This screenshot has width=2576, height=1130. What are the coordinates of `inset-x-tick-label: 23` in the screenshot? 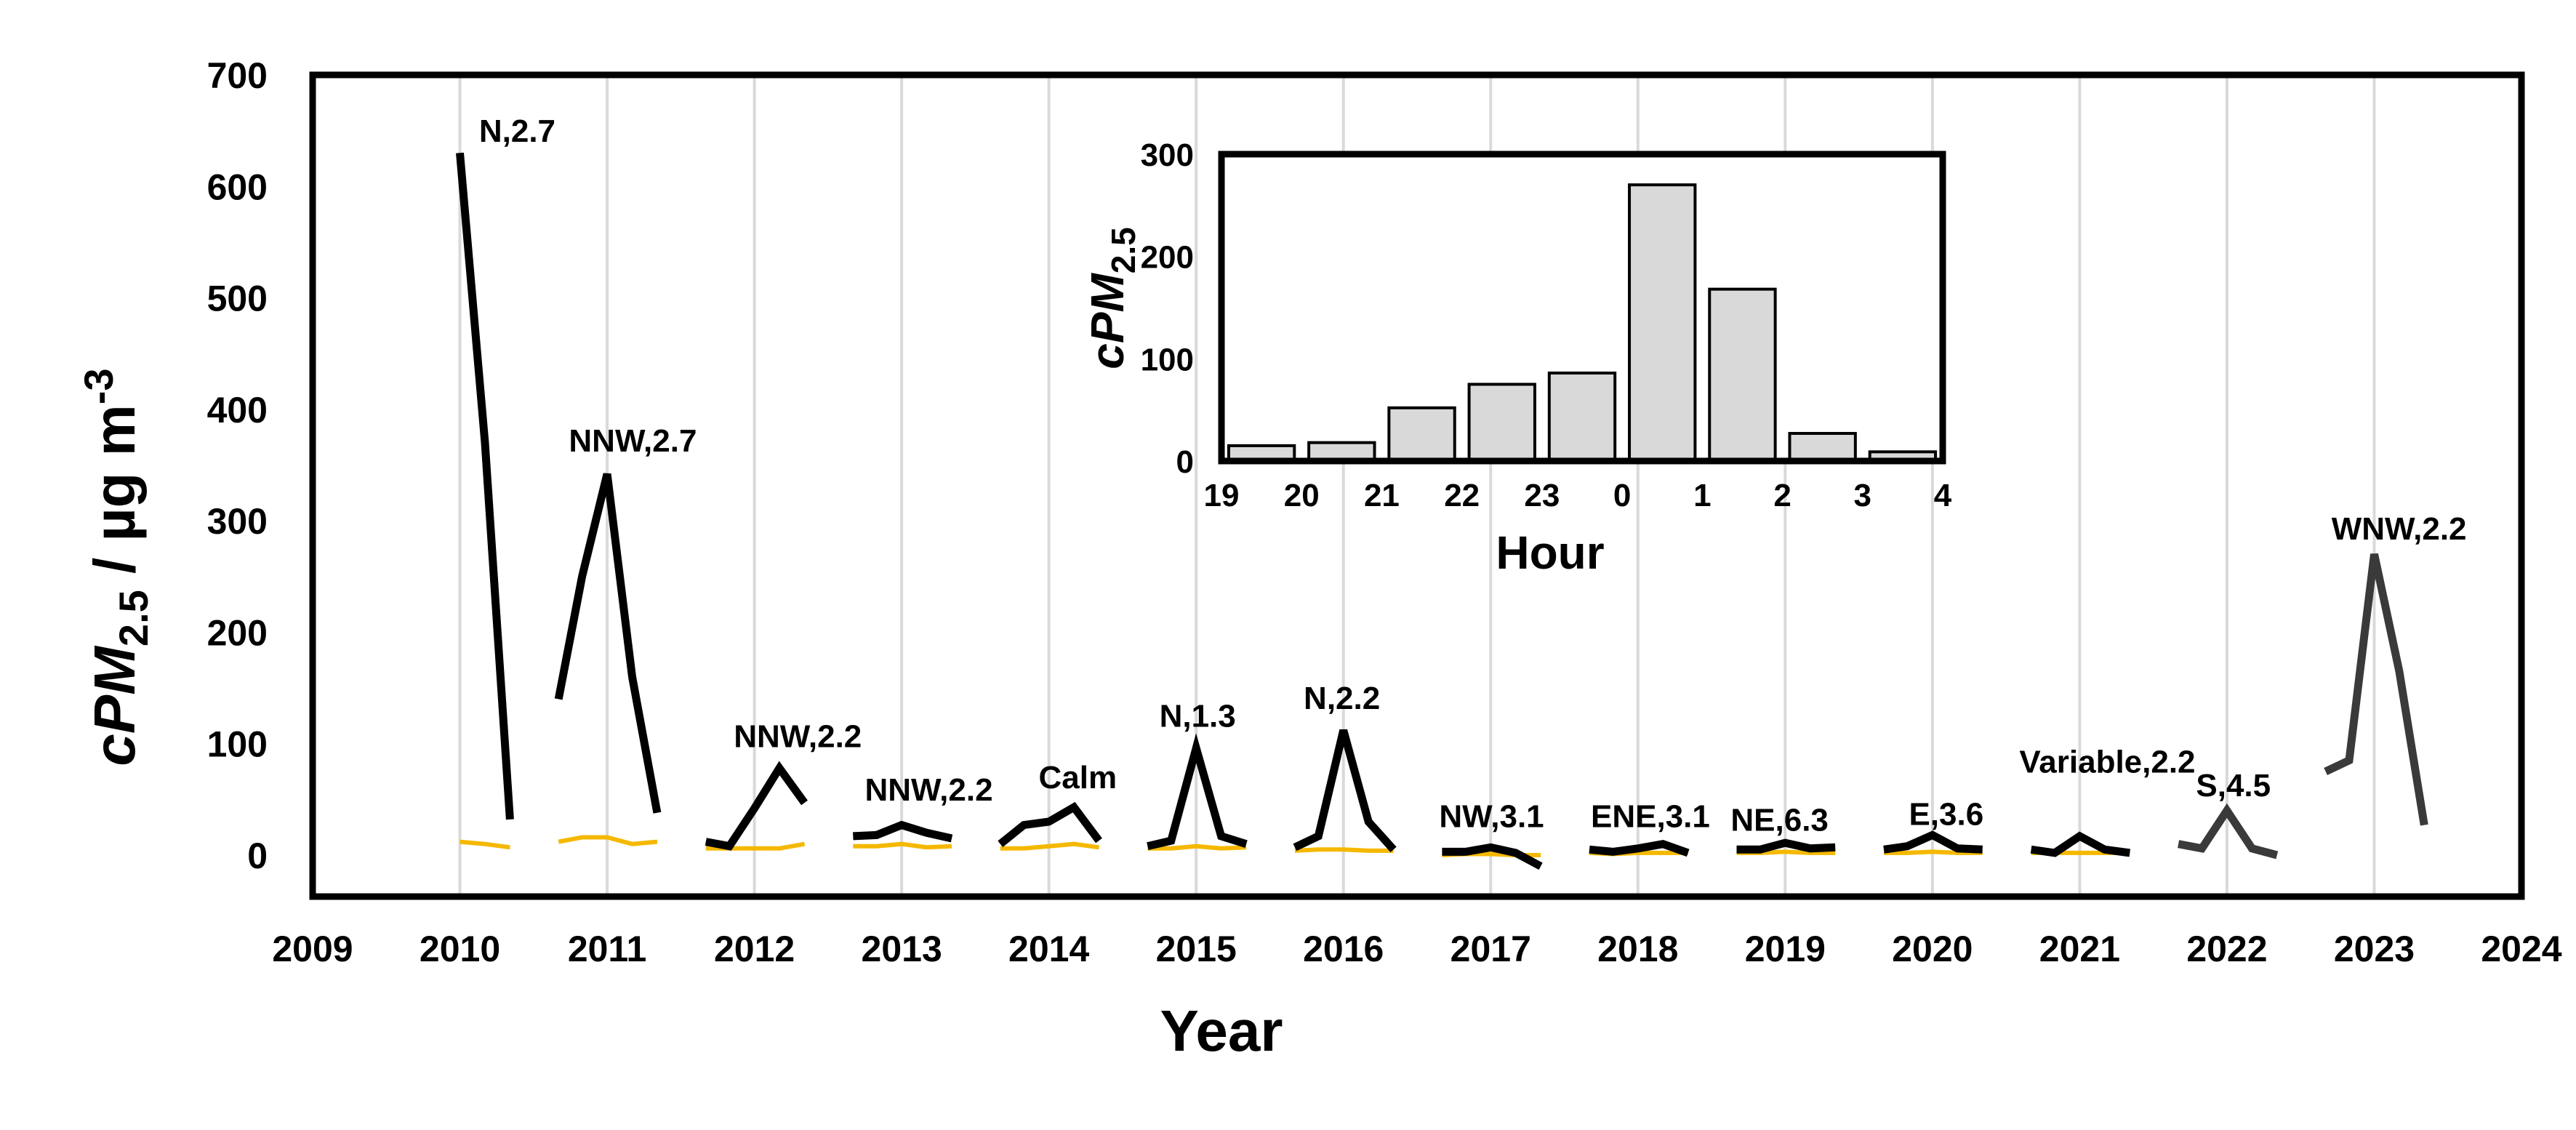 It's located at (1542, 495).